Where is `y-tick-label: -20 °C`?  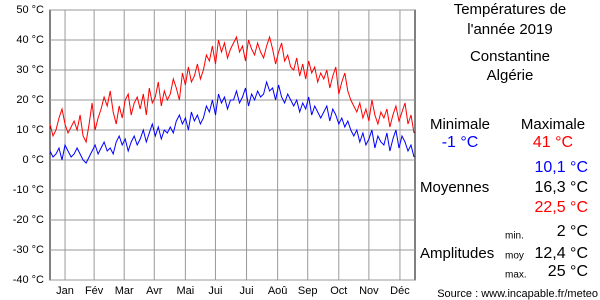 y-tick-label: -20 °C is located at coordinates (28, 220).